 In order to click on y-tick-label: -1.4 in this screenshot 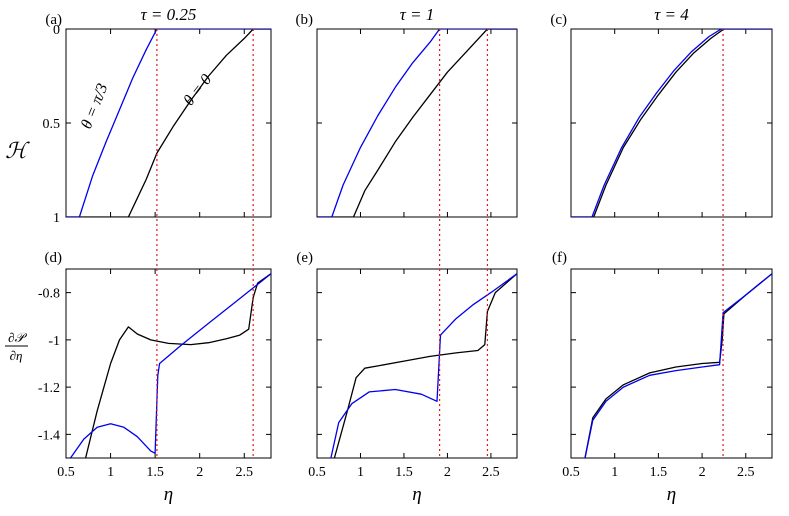, I will do `click(49, 435)`.